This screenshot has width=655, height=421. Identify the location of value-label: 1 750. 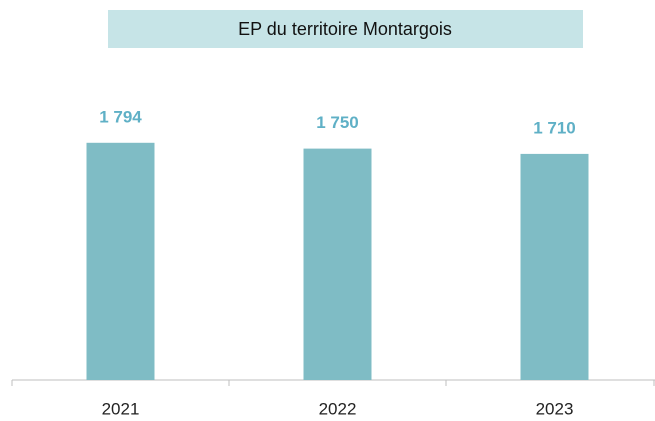
(337, 122).